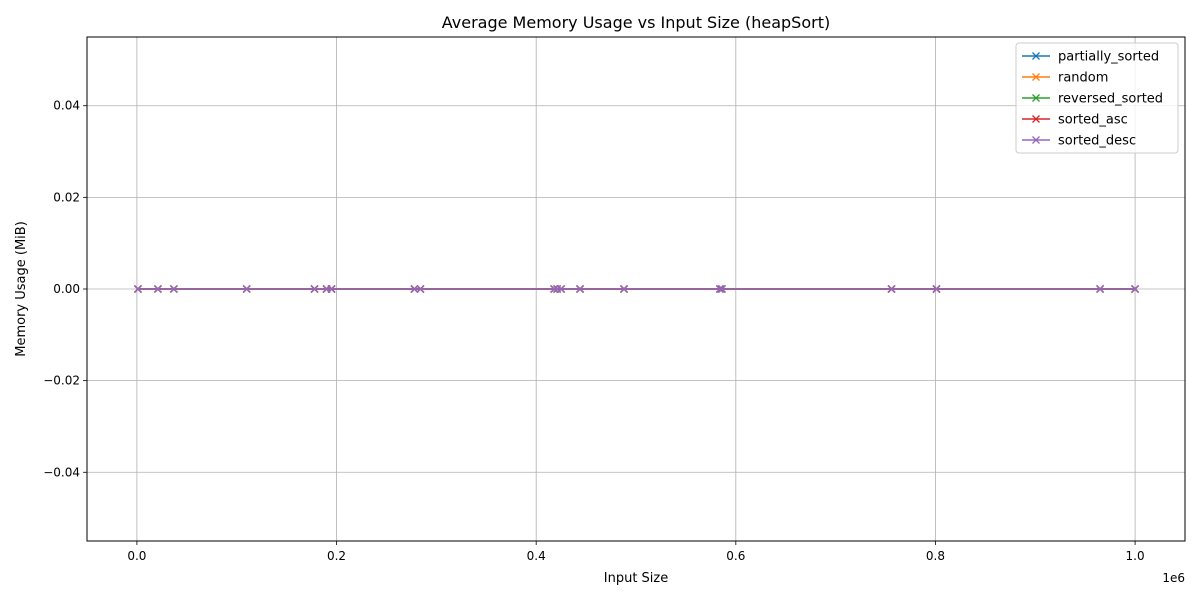 Image resolution: width=1200 pixels, height=600 pixels. I want to click on legend-item: sorted_desc, so click(1079, 141).